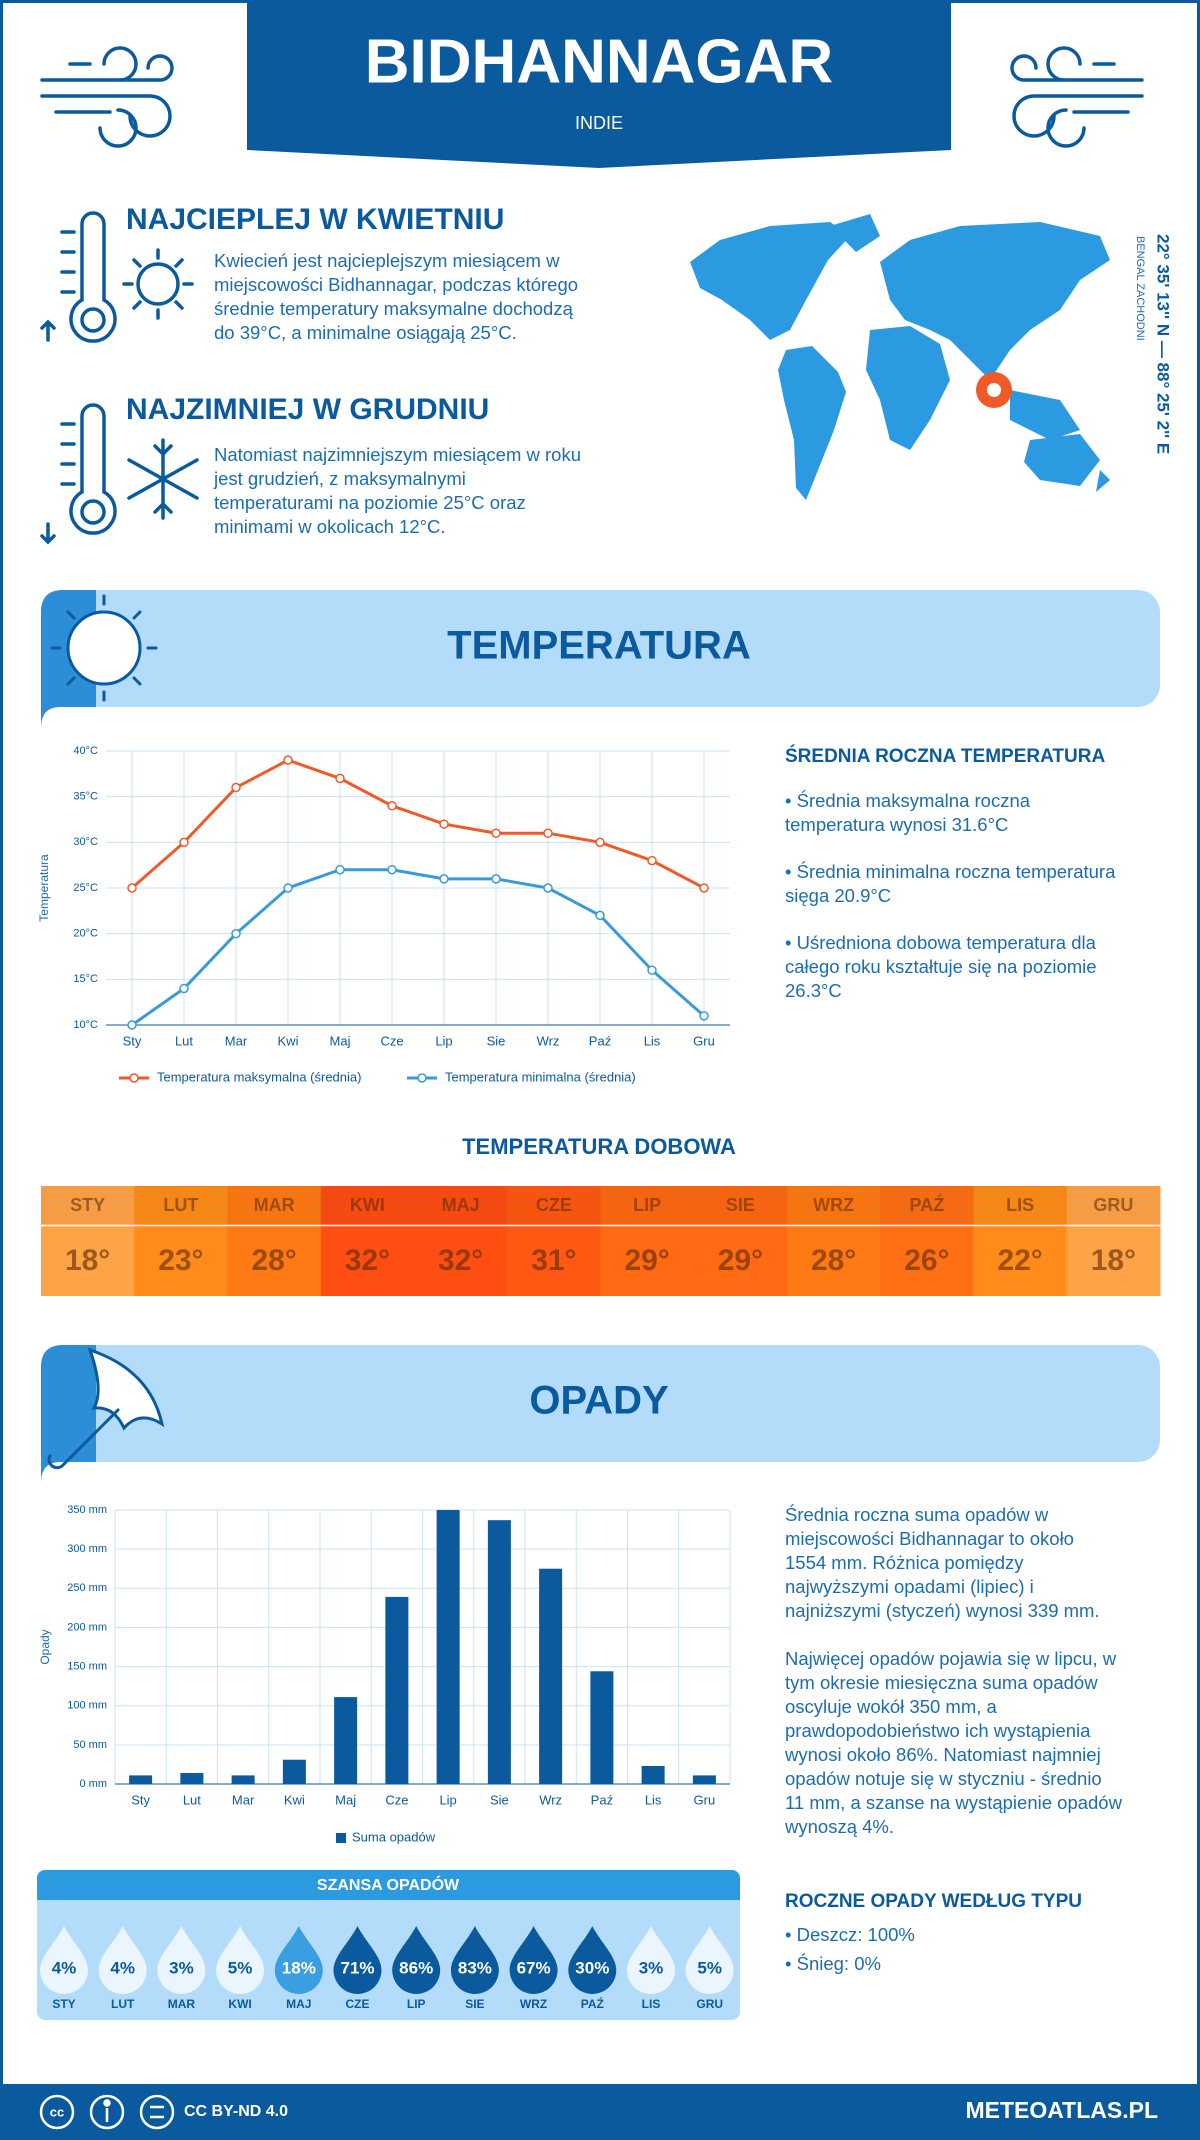 This screenshot has height=2140, width=1200. I want to click on month-label: GRU, so click(1113, 1205).